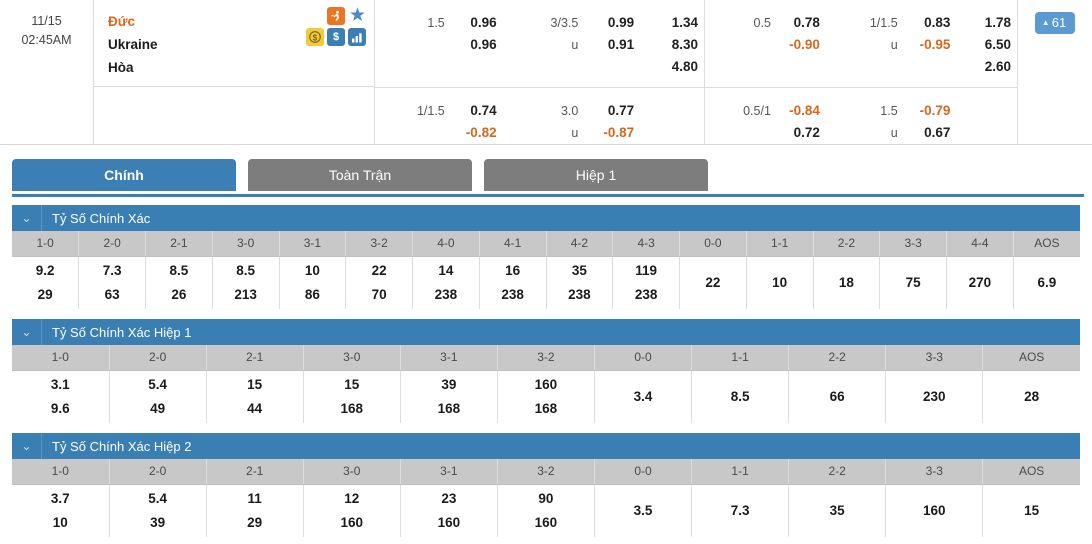 The image size is (1092, 544). Describe the element at coordinates (596, 175) in the screenshot. I see `tab-hiep-1: Hiệp 1` at that location.